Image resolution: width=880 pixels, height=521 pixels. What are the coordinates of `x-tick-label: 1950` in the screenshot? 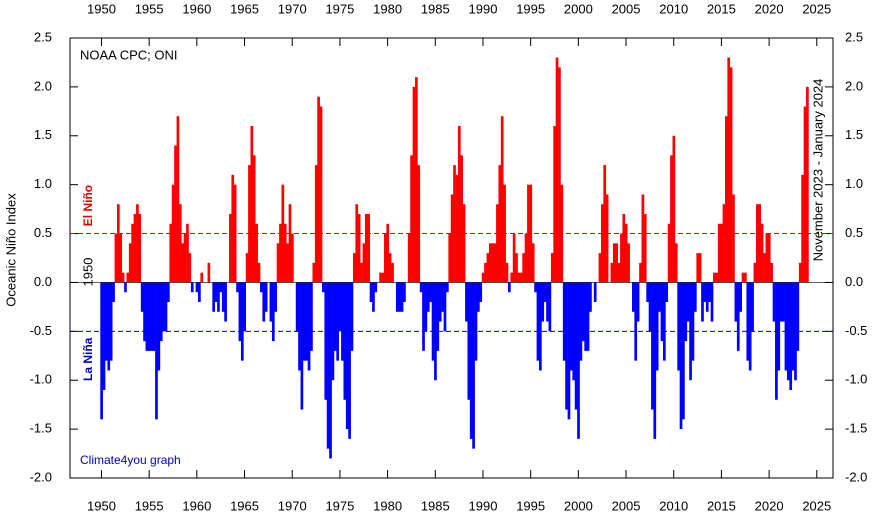 It's located at (101, 505).